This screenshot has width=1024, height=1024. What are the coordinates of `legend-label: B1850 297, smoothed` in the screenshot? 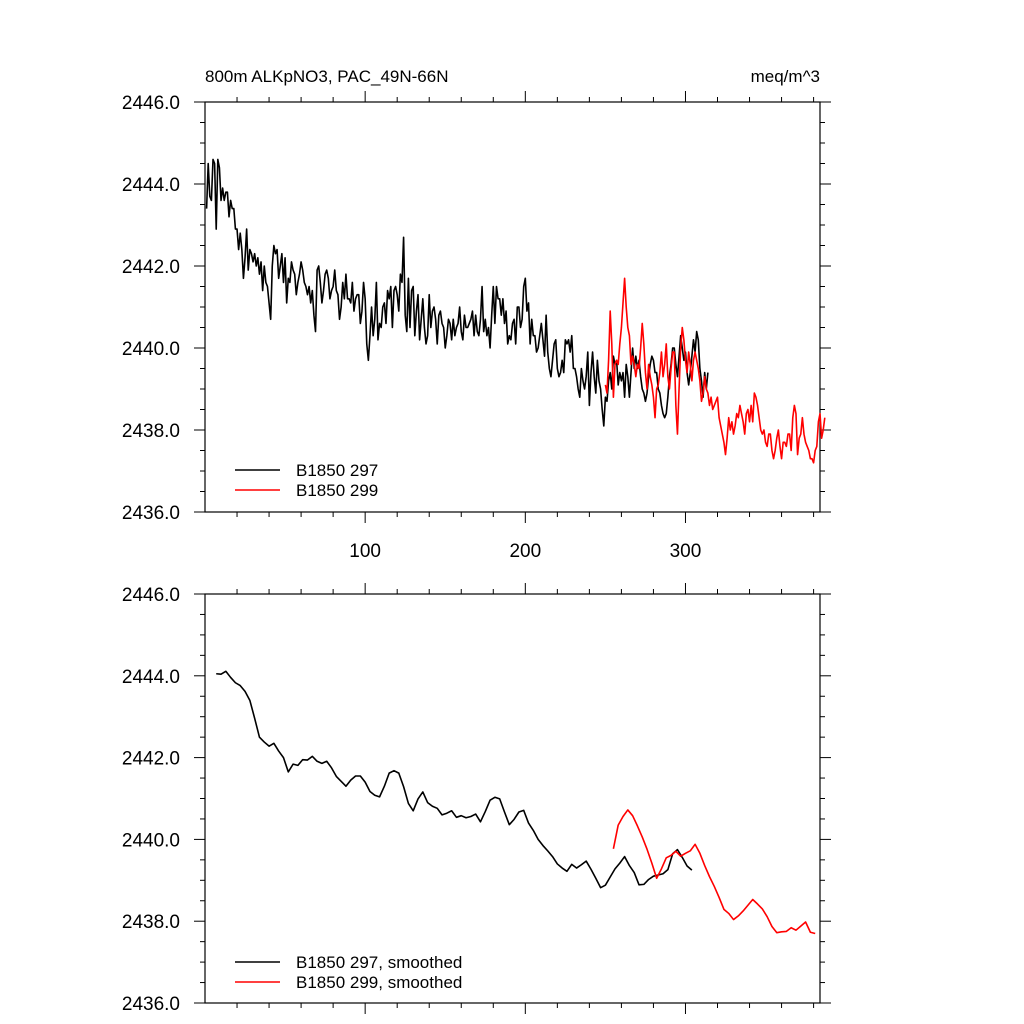 It's located at (379, 962).